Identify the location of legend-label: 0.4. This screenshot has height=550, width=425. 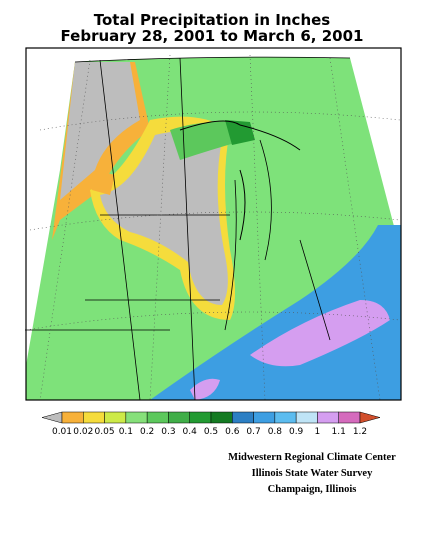
(190, 432).